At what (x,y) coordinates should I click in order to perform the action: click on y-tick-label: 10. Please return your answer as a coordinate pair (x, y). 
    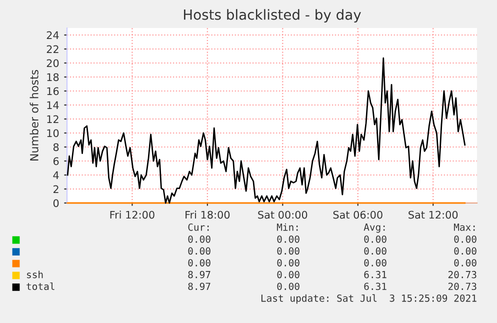
    Looking at the image, I should click on (53, 133).